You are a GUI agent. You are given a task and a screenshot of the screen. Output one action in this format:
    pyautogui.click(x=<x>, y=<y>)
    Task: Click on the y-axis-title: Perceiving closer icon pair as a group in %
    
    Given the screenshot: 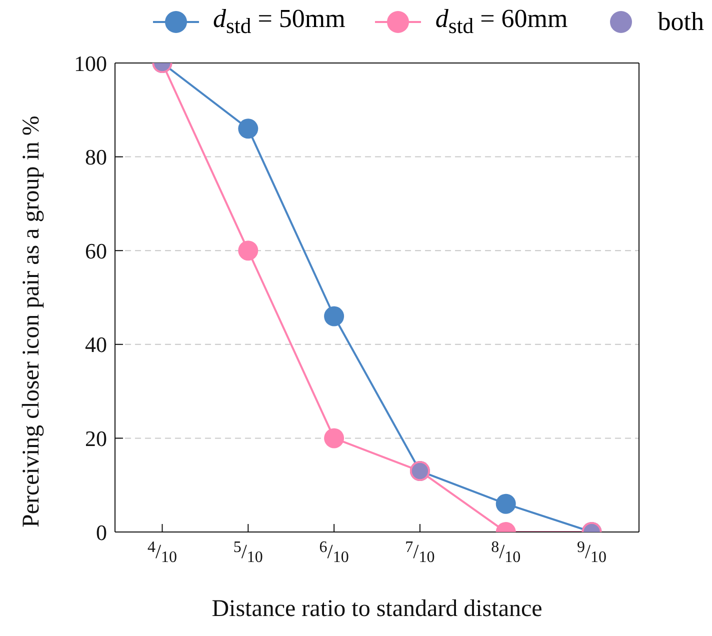 What is the action you would take?
    pyautogui.click(x=31, y=322)
    